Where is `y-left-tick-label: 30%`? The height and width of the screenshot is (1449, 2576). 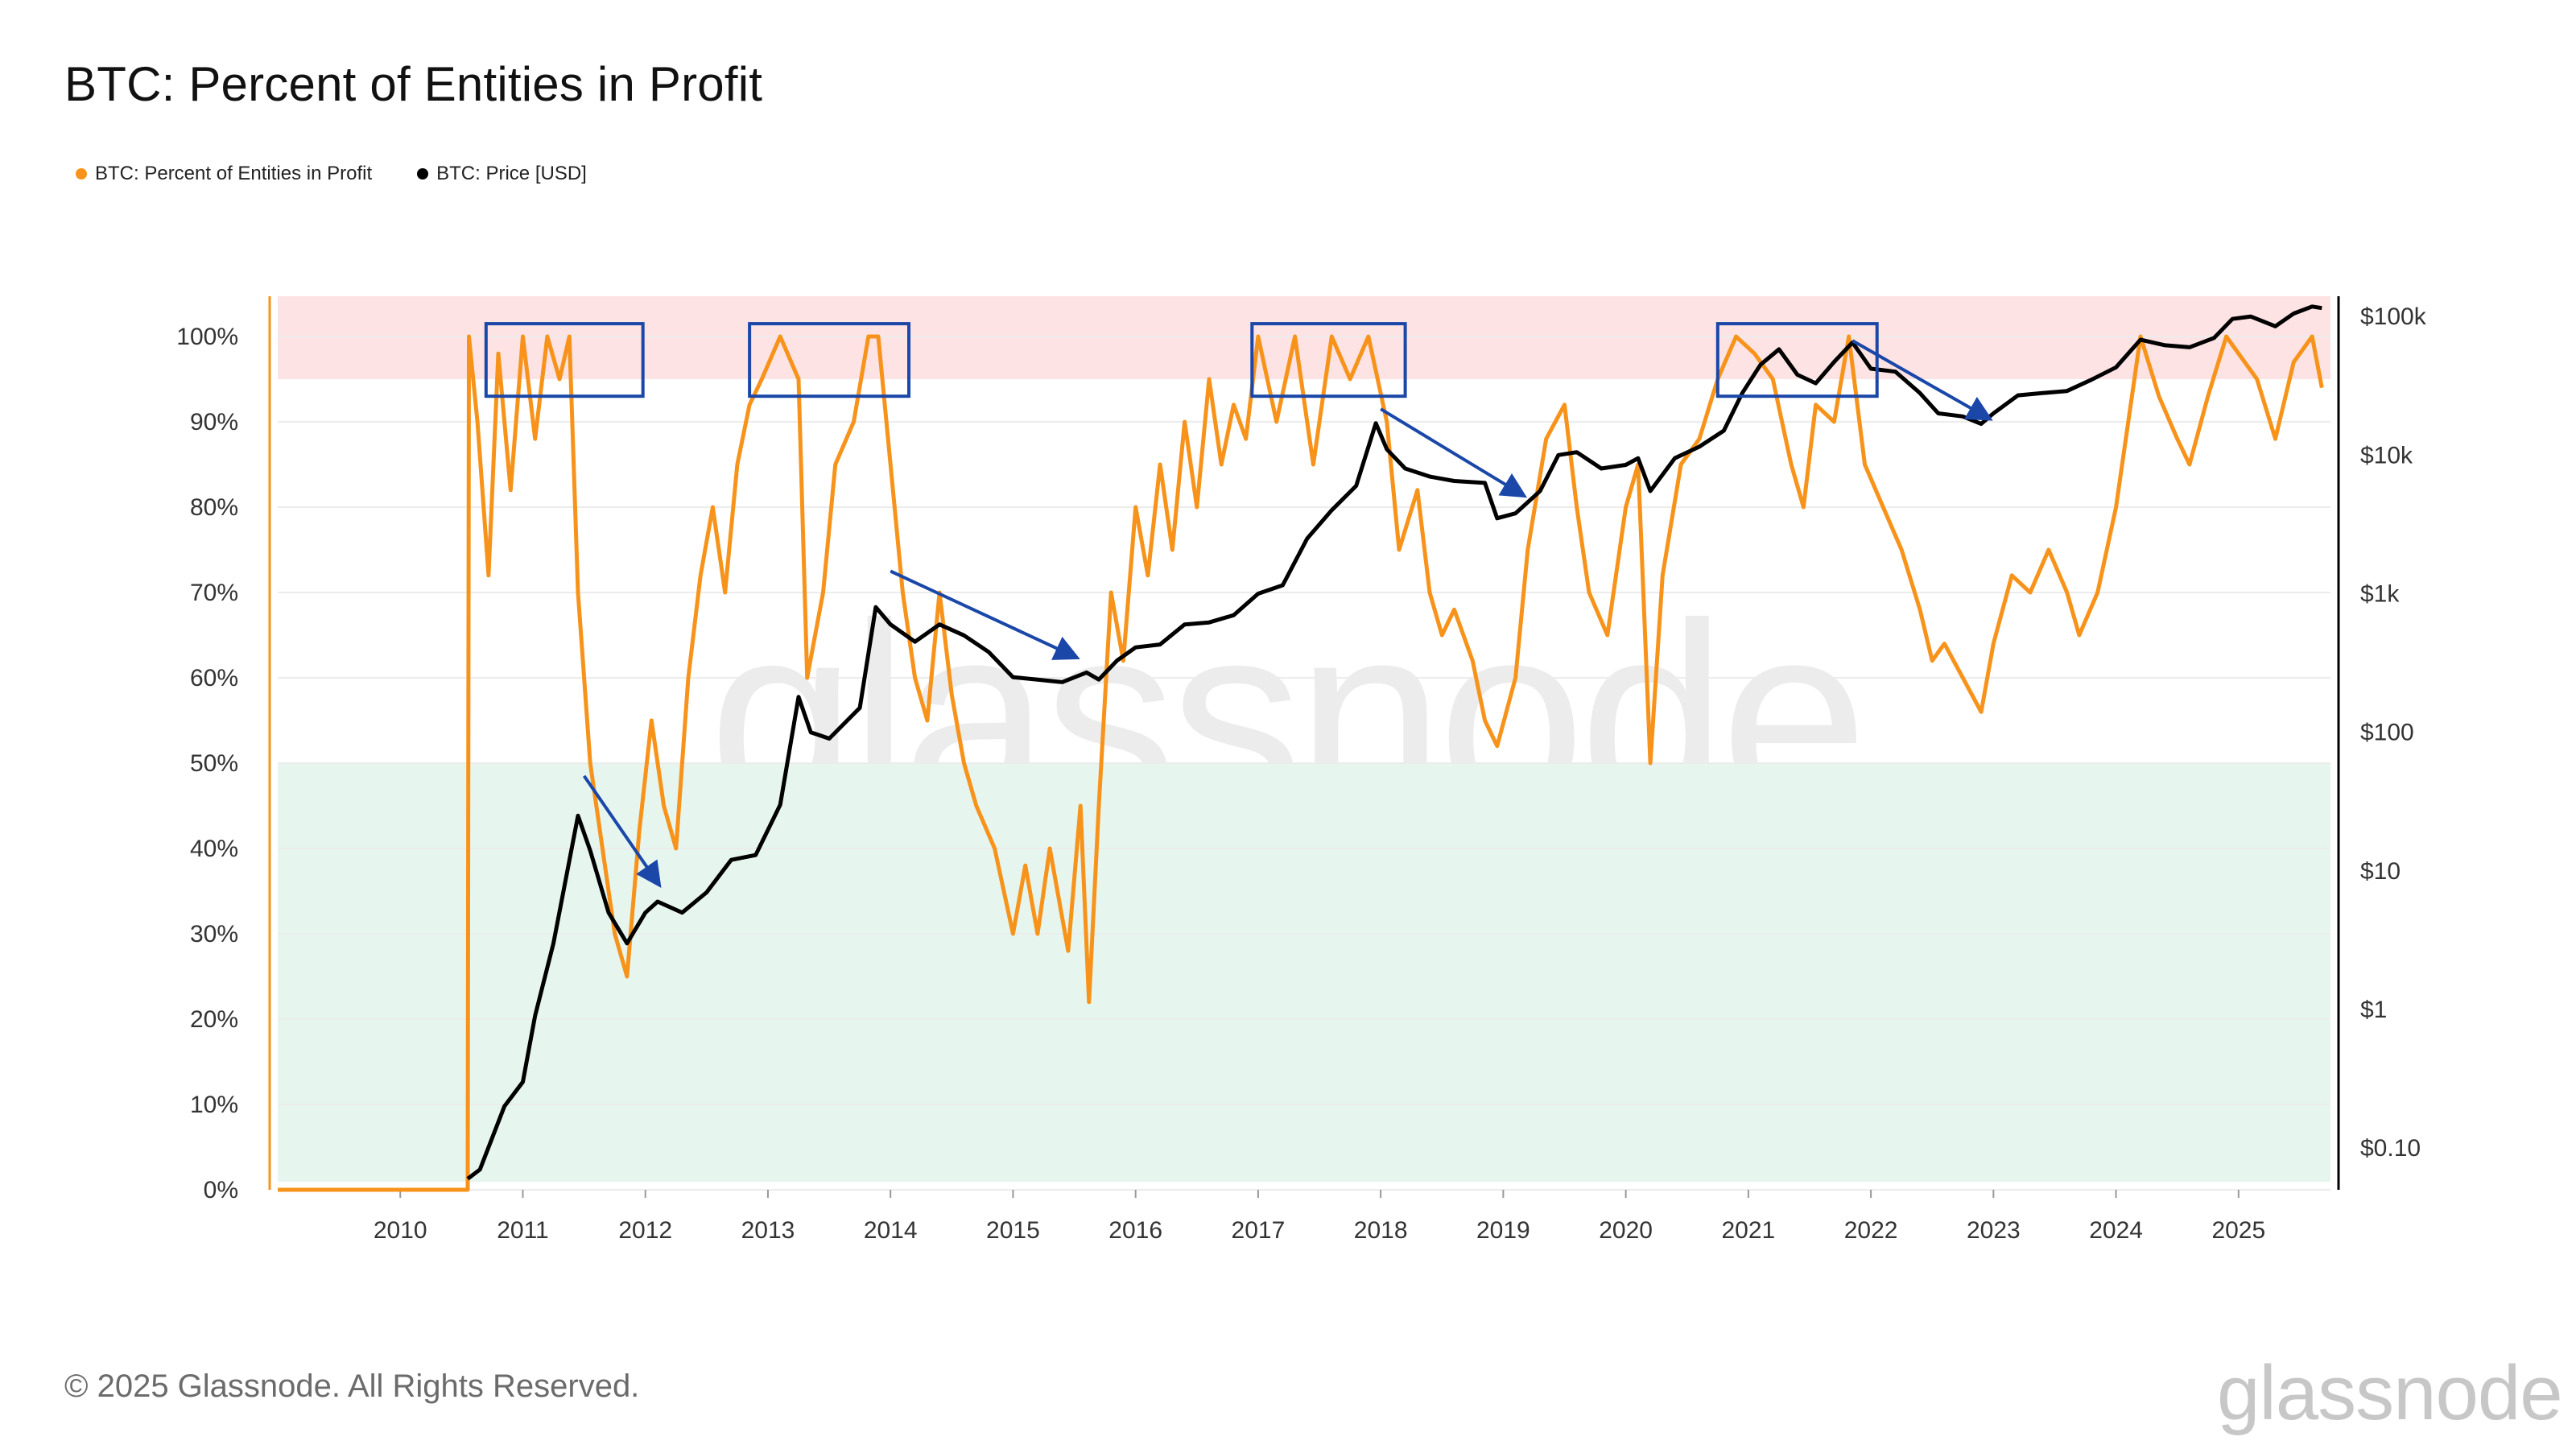
y-left-tick-label: 30% is located at coordinates (214, 934).